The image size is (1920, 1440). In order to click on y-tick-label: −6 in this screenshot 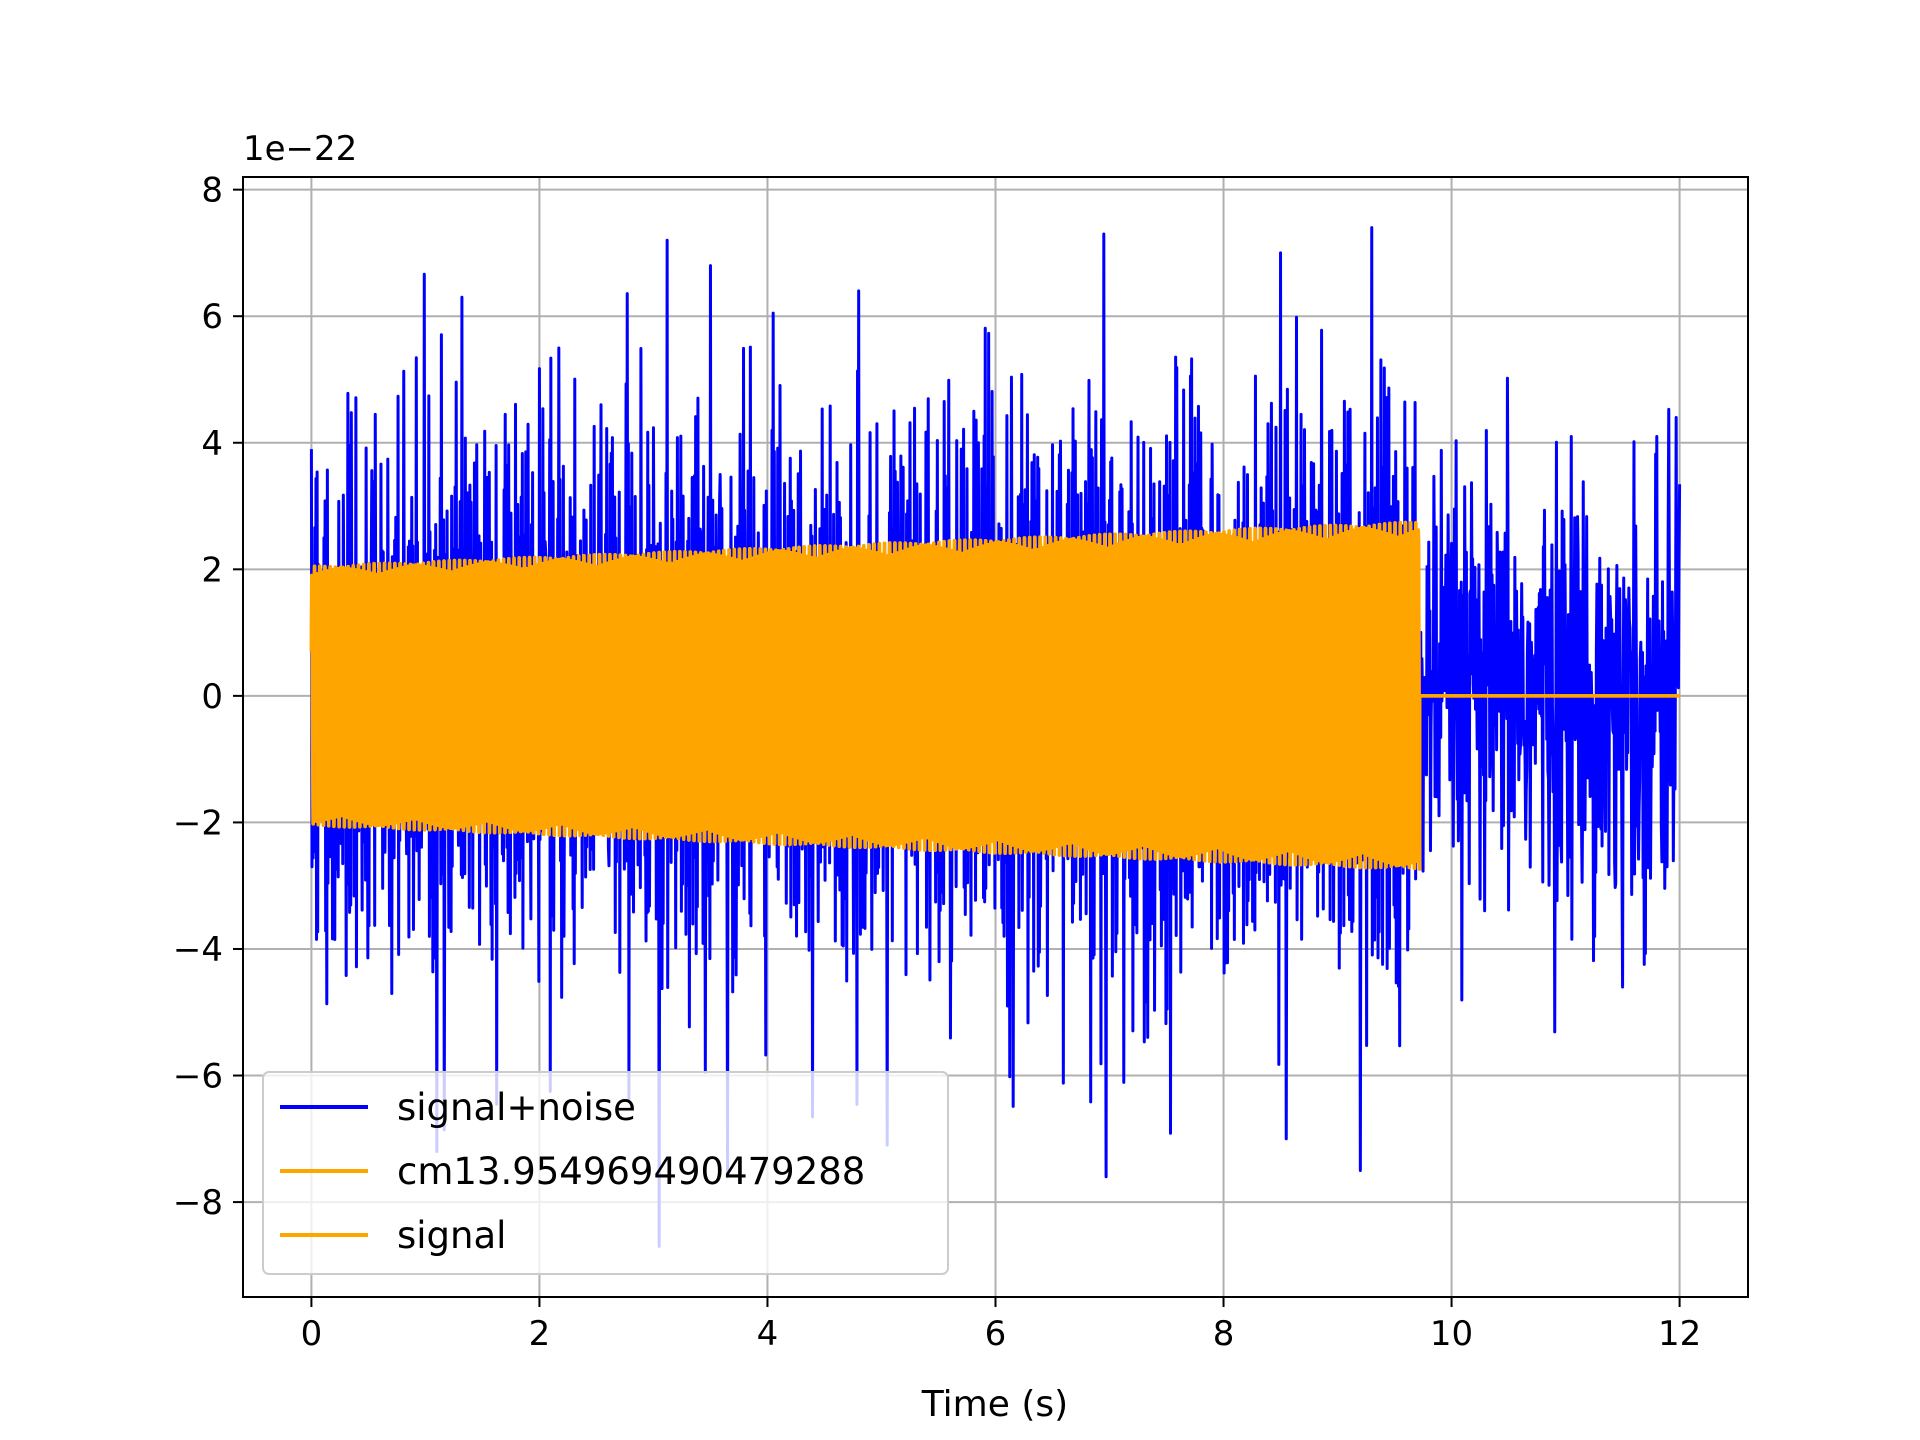, I will do `click(198, 1077)`.